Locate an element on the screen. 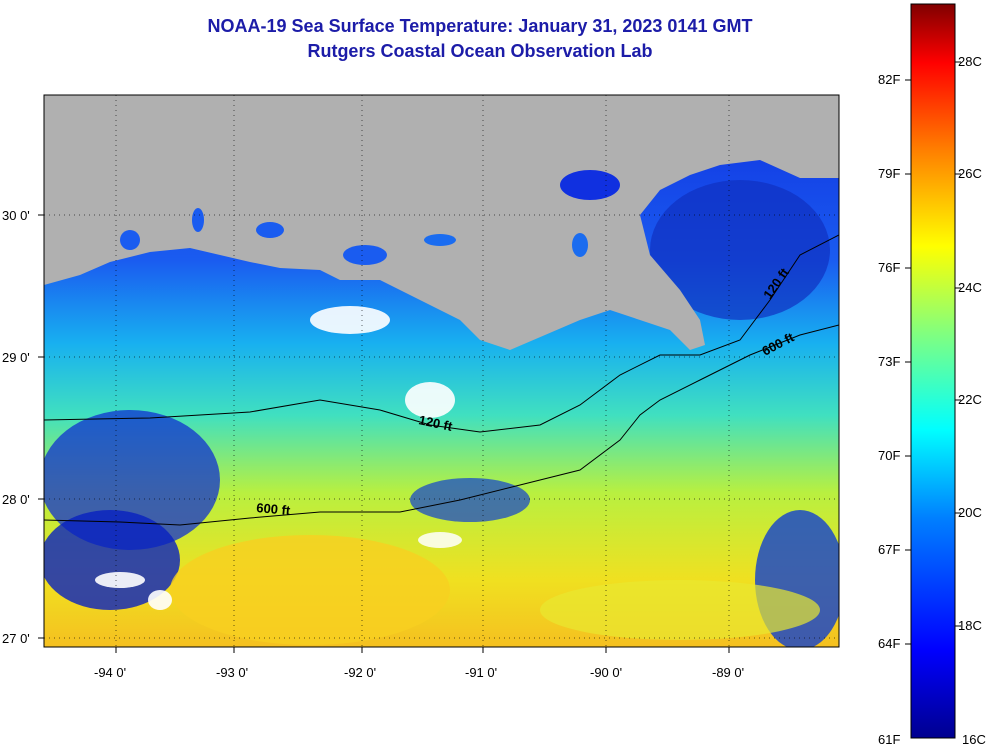 The image size is (992, 754). lat-label: 28 0' is located at coordinates (16, 499).